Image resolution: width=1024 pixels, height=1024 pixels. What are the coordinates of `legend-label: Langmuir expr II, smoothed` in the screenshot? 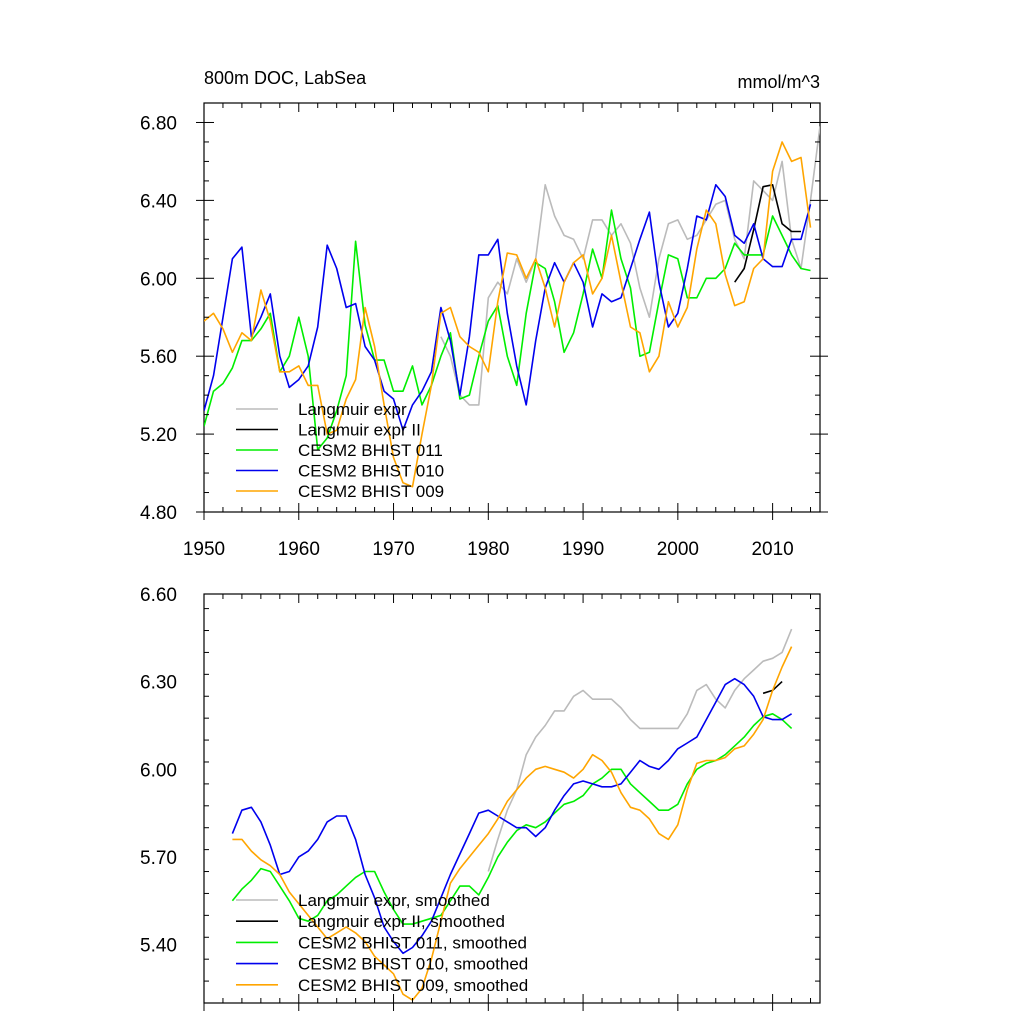 It's located at (401, 921).